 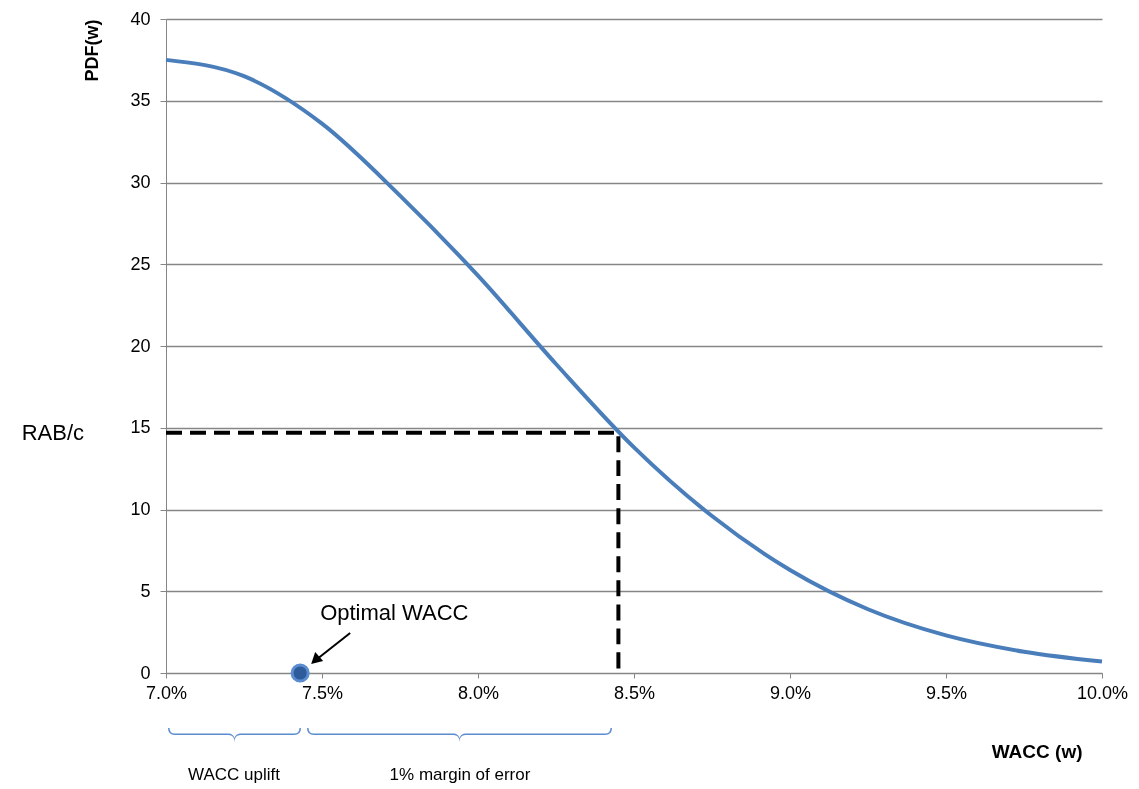 What do you see at coordinates (460, 774) in the screenshot?
I see `text: 1% margin of error` at bounding box center [460, 774].